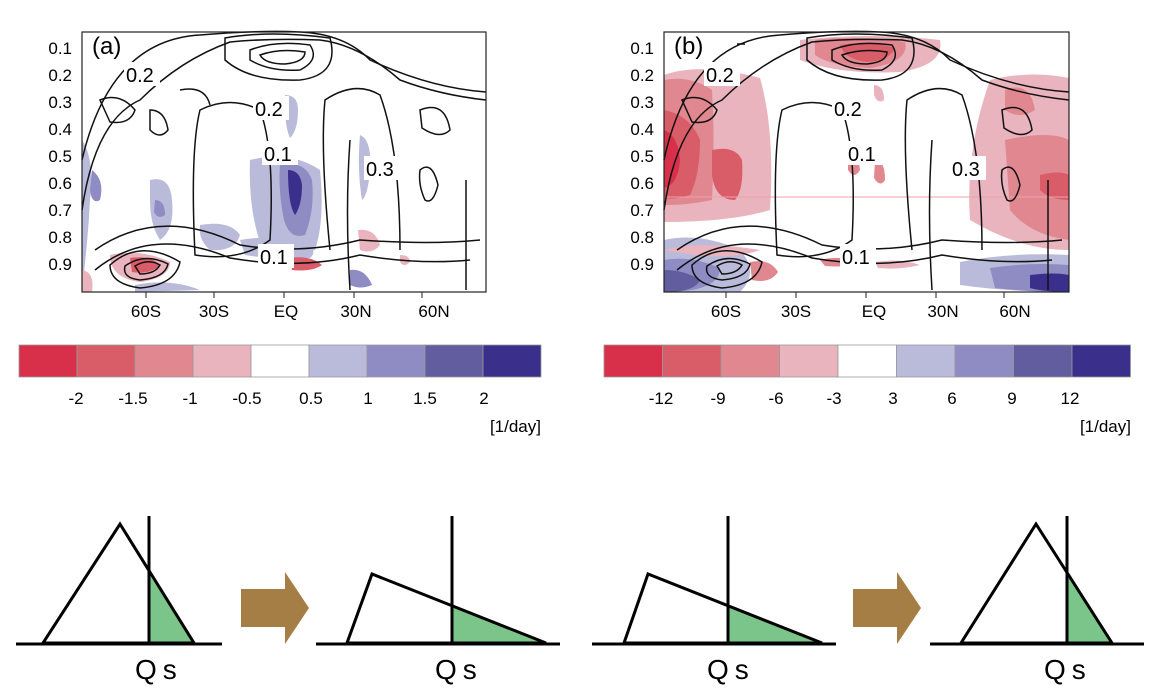  I want to click on schematic-diagram-1: Qs, so click(119, 600).